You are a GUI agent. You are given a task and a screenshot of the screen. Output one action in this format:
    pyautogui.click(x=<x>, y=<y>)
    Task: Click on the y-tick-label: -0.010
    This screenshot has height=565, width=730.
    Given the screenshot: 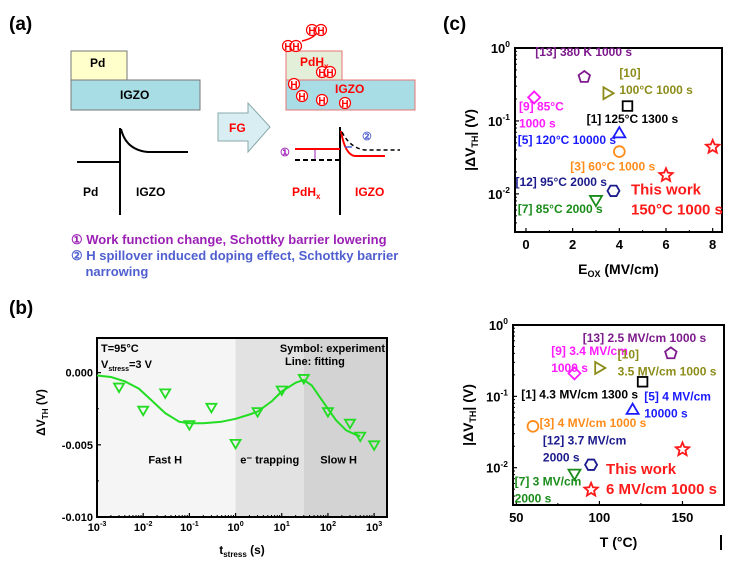 What is the action you would take?
    pyautogui.click(x=77, y=518)
    